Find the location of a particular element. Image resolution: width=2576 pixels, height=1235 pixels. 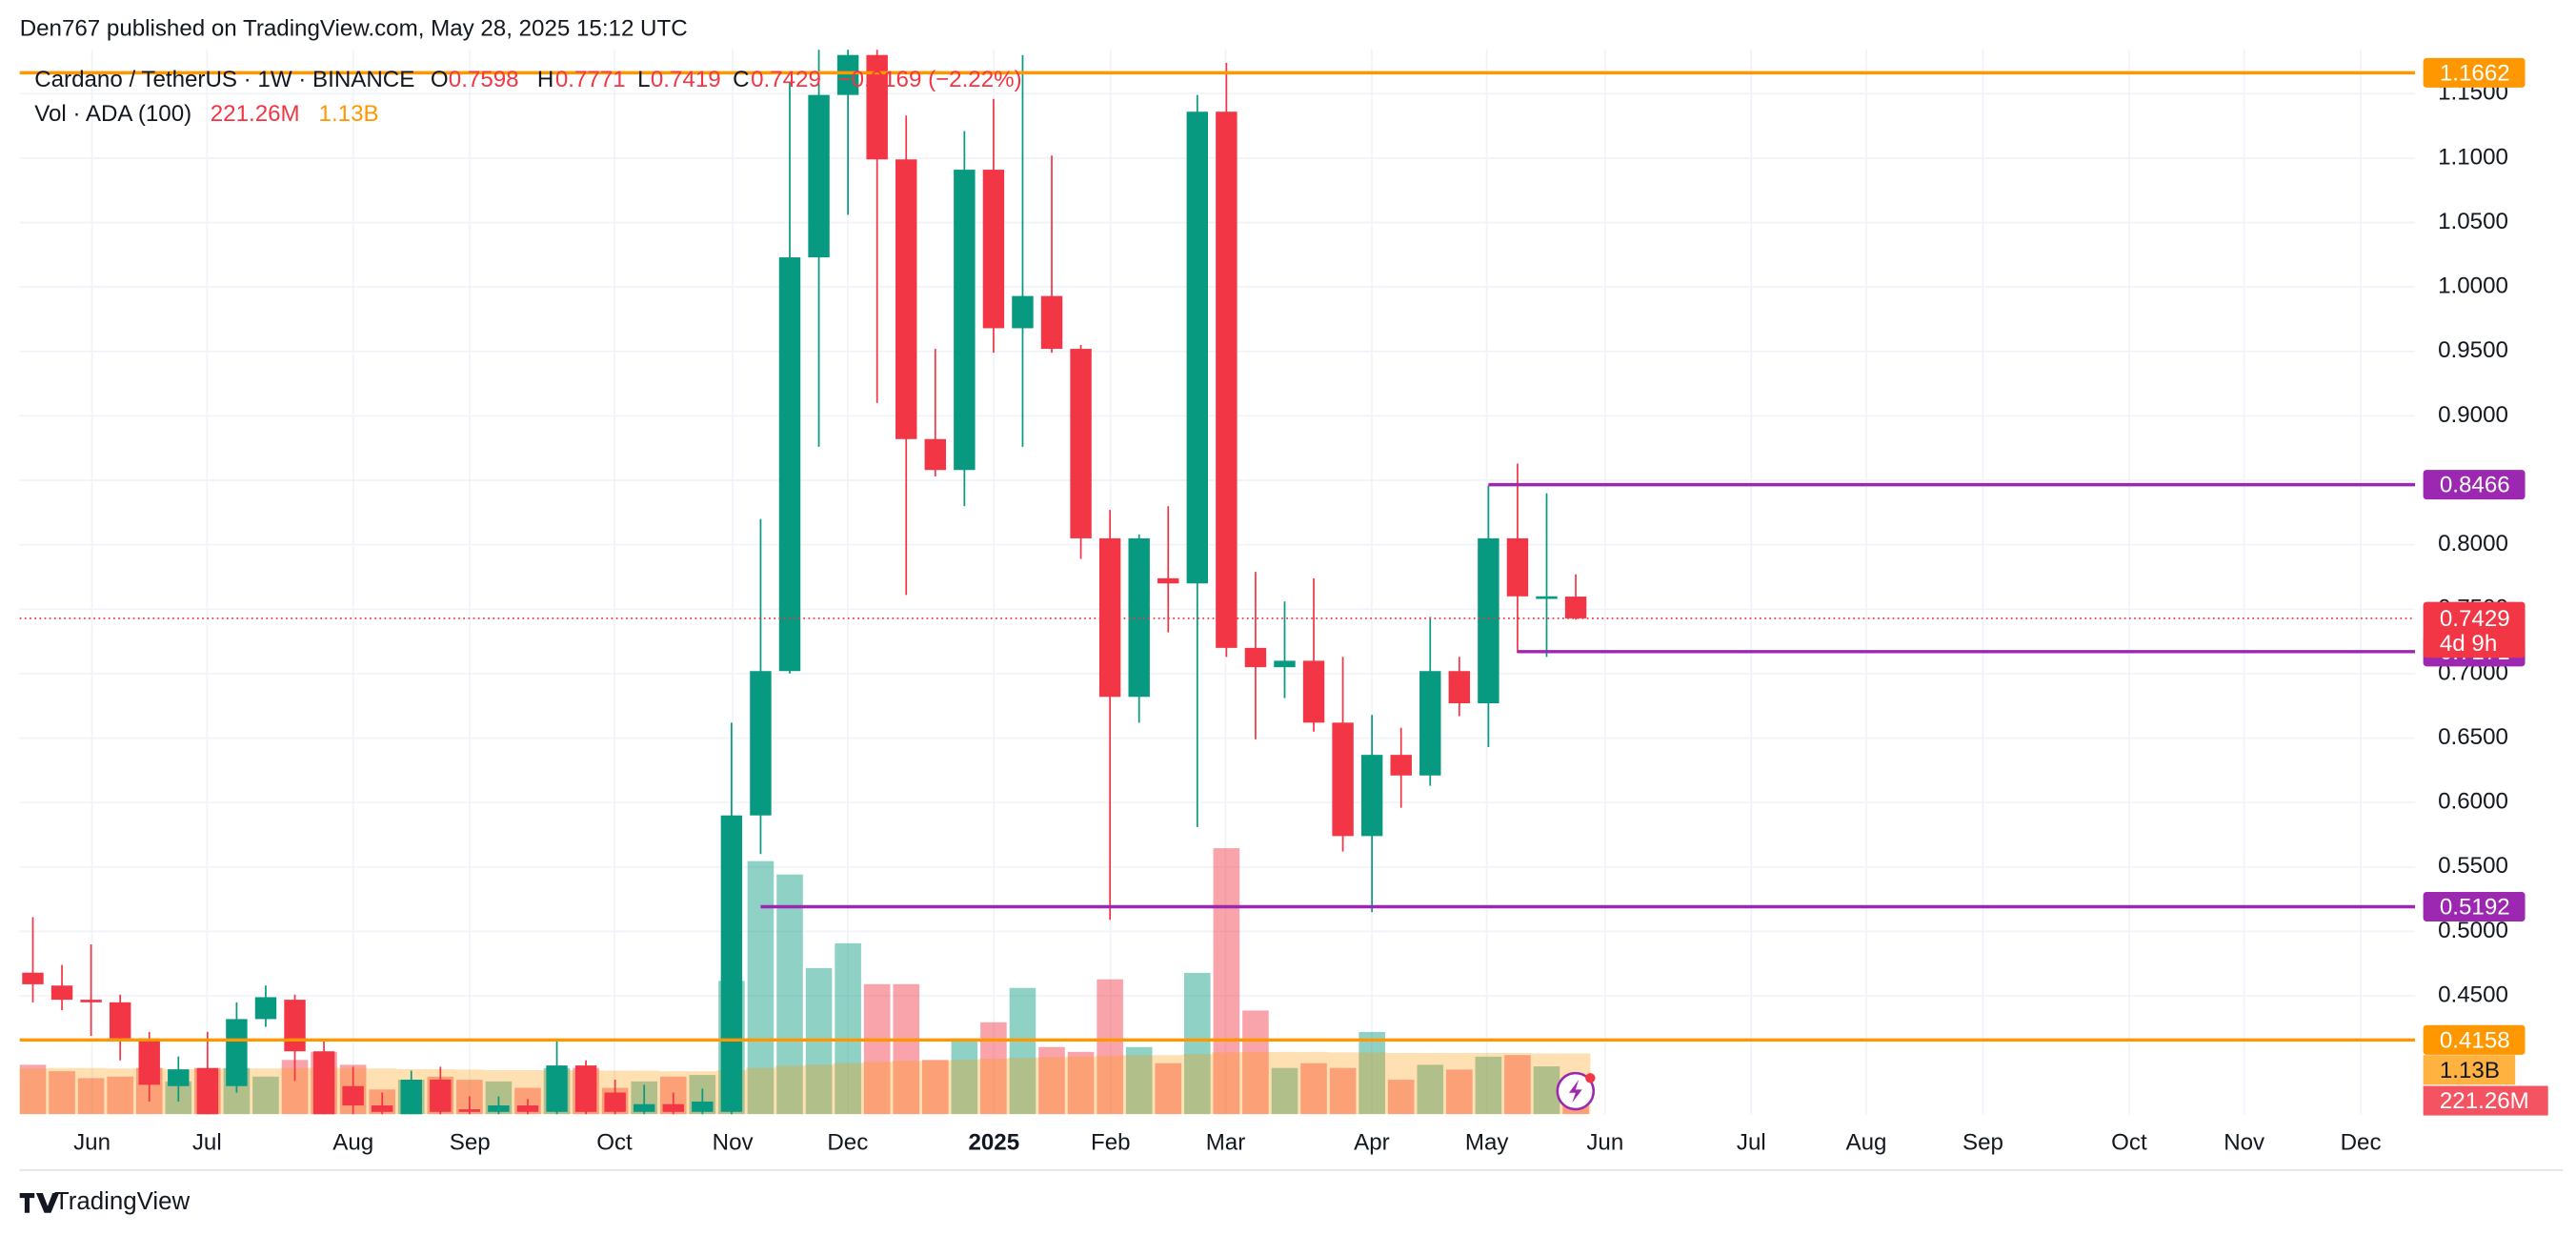

high-letter: H is located at coordinates (545, 79).